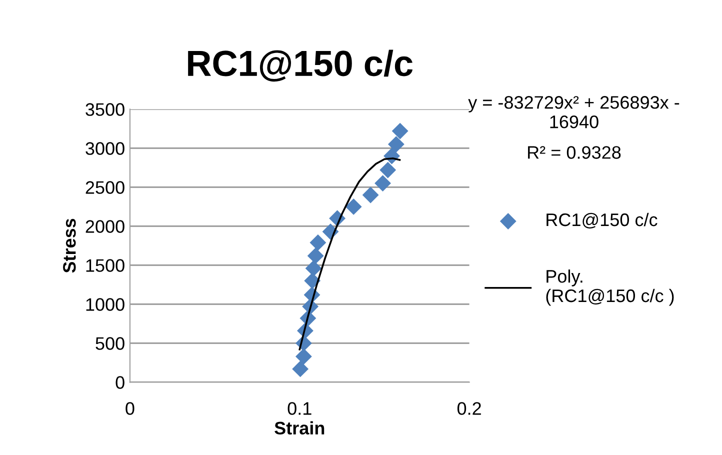 The width and height of the screenshot is (722, 455). What do you see at coordinates (300, 66) in the screenshot?
I see `chart-title: RC1@150 c/c` at bounding box center [300, 66].